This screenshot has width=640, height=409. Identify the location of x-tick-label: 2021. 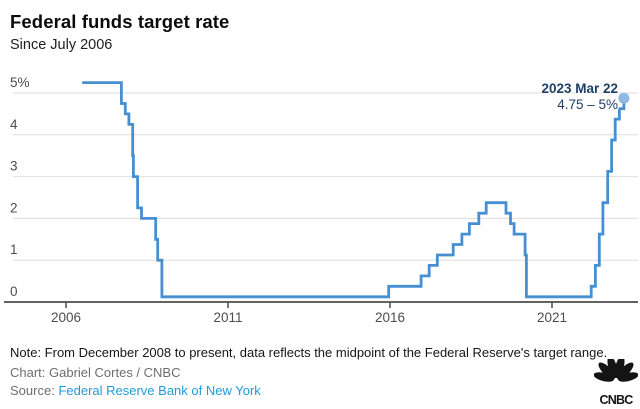
(552, 317).